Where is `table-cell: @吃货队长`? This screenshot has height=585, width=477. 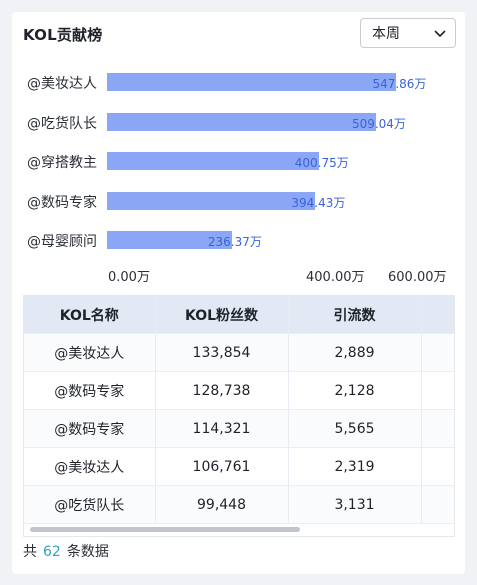
table-cell: @吃货队长 is located at coordinates (90, 504).